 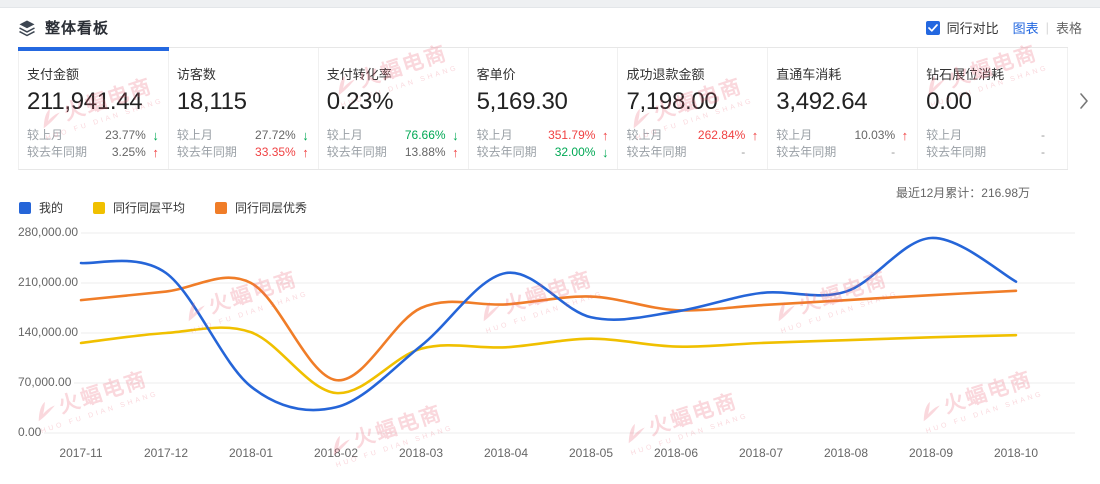 What do you see at coordinates (251, 453) in the screenshot?
I see `x-axis-label: 2018-01` at bounding box center [251, 453].